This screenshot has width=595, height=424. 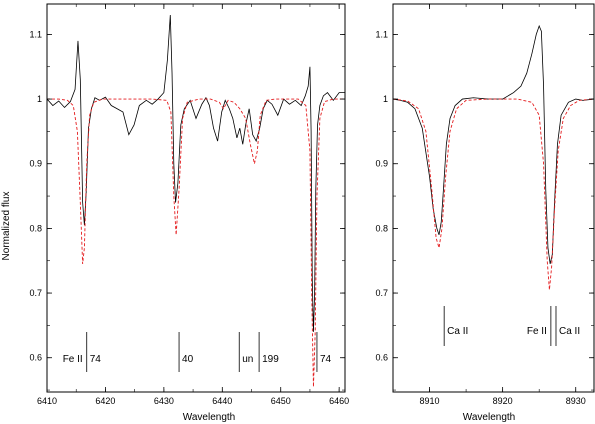 I want to click on x-tick-label: 8910, so click(x=430, y=401).